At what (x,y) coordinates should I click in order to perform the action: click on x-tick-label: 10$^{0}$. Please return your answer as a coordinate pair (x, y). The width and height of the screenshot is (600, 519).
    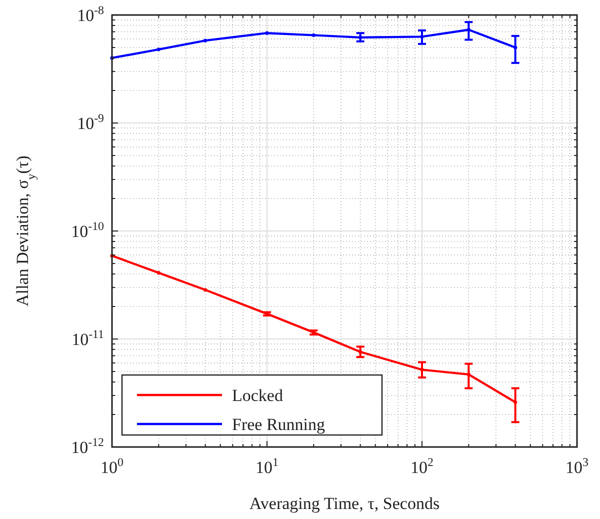
    Looking at the image, I should click on (112, 466).